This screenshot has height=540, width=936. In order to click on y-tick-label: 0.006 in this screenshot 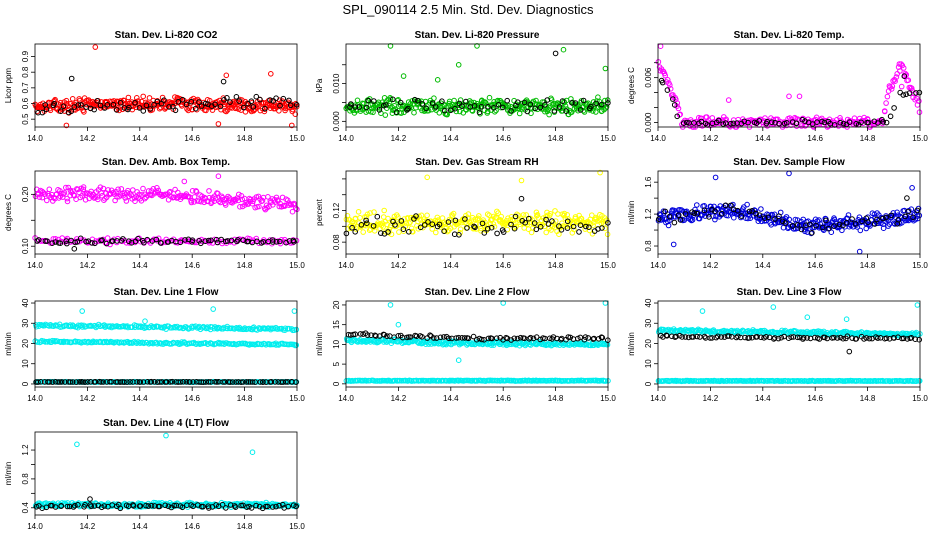, I will do `click(648, 77)`.